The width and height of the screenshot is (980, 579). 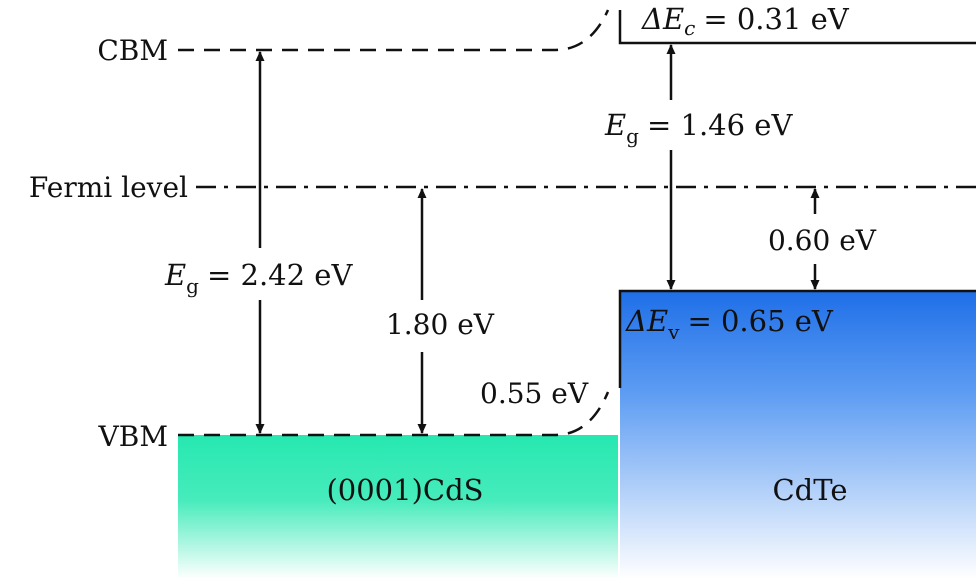 What do you see at coordinates (108, 187) in the screenshot?
I see `fermi-level-label: Fermi level` at bounding box center [108, 187].